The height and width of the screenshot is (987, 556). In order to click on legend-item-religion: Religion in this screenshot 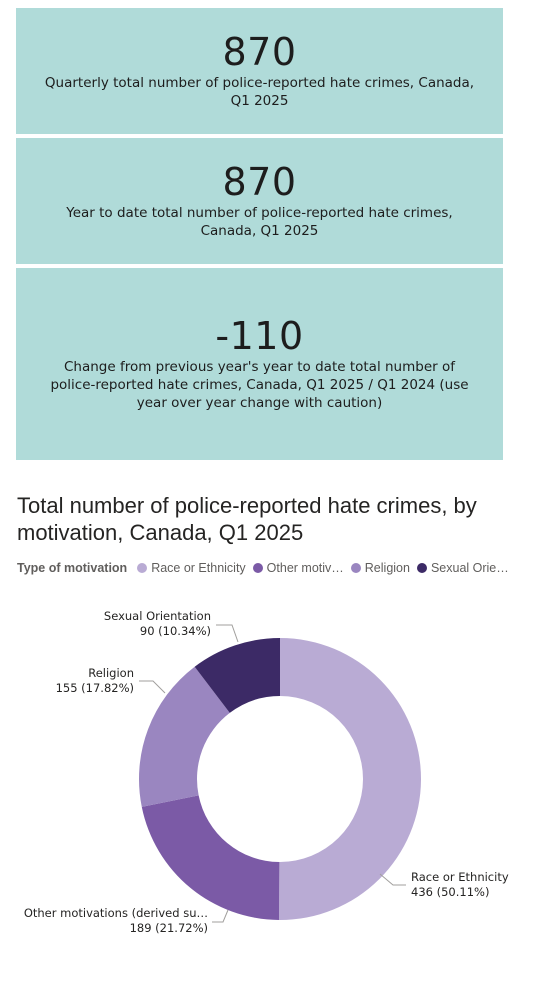, I will do `click(380, 568)`.